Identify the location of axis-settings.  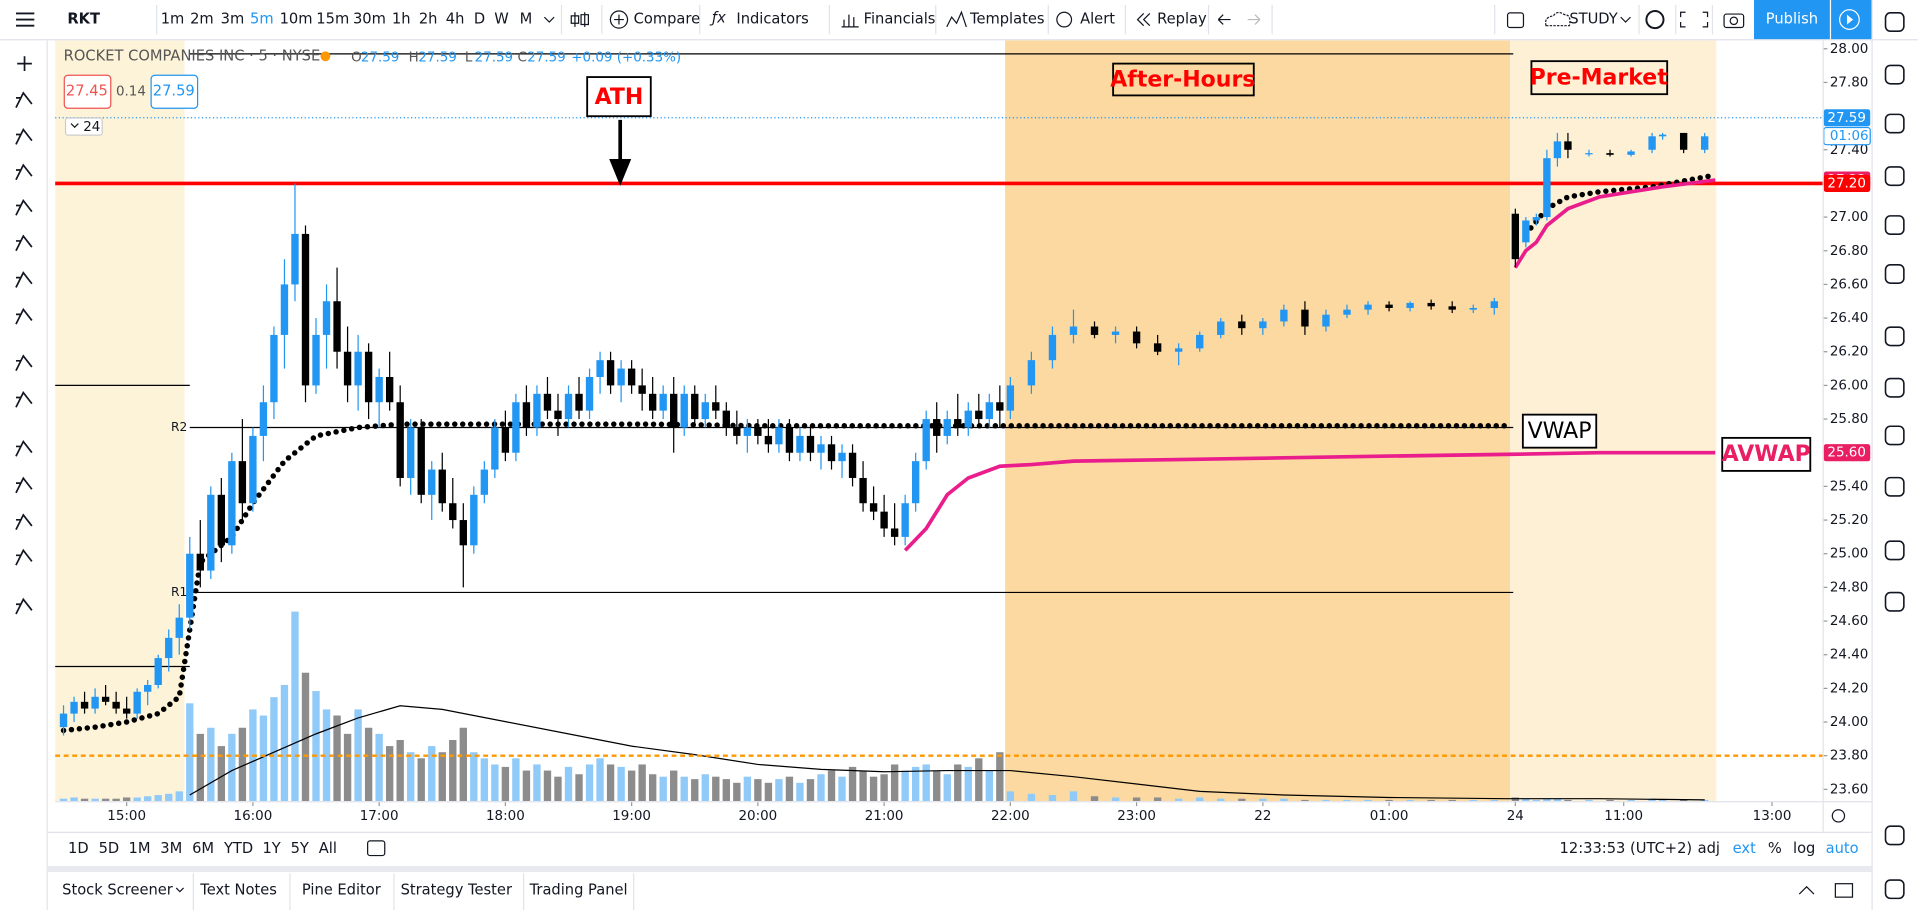
(1838, 816).